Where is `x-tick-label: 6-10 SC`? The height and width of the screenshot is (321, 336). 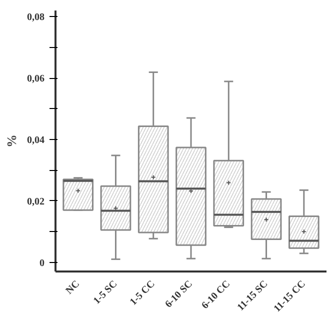
x-tick-label: 6-10 SC is located at coordinates (179, 294).